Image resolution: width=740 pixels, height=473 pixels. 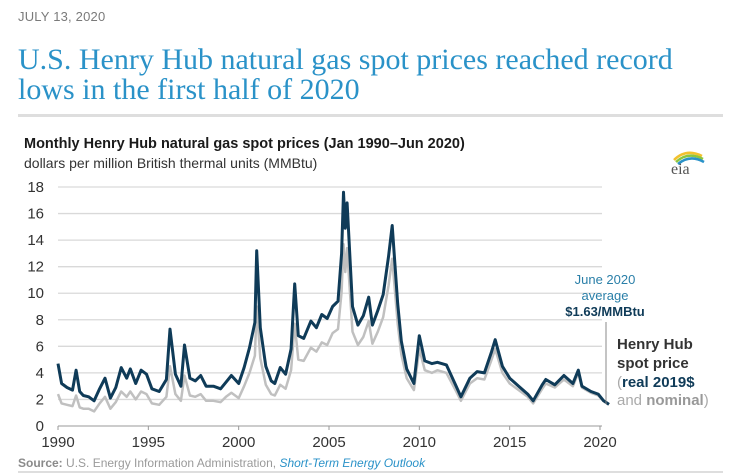 I want to click on legend-real-line: (real 2019$, so click(x=656, y=382).